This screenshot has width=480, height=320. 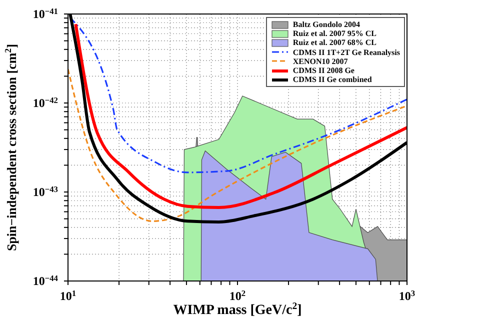 I want to click on y-tick-label: 10$^{−41}$, so click(x=45, y=13).